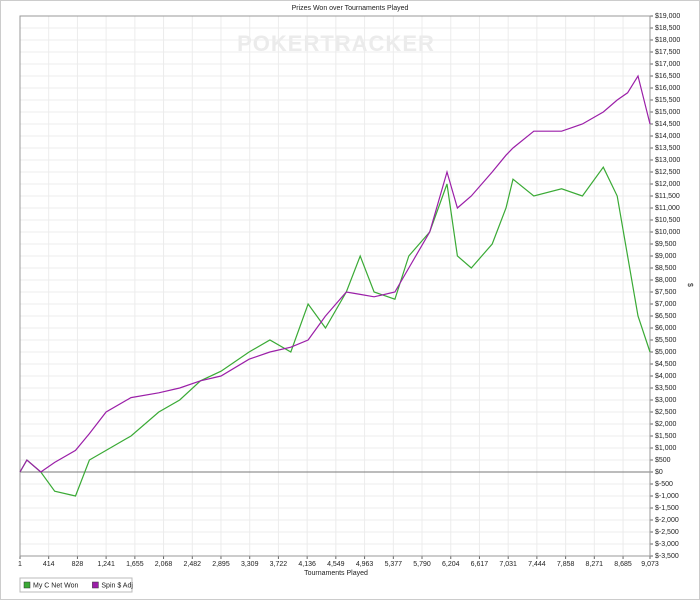 The width and height of the screenshot is (700, 600). What do you see at coordinates (659, 472) in the screenshot?
I see `y-tick-label: $0` at bounding box center [659, 472].